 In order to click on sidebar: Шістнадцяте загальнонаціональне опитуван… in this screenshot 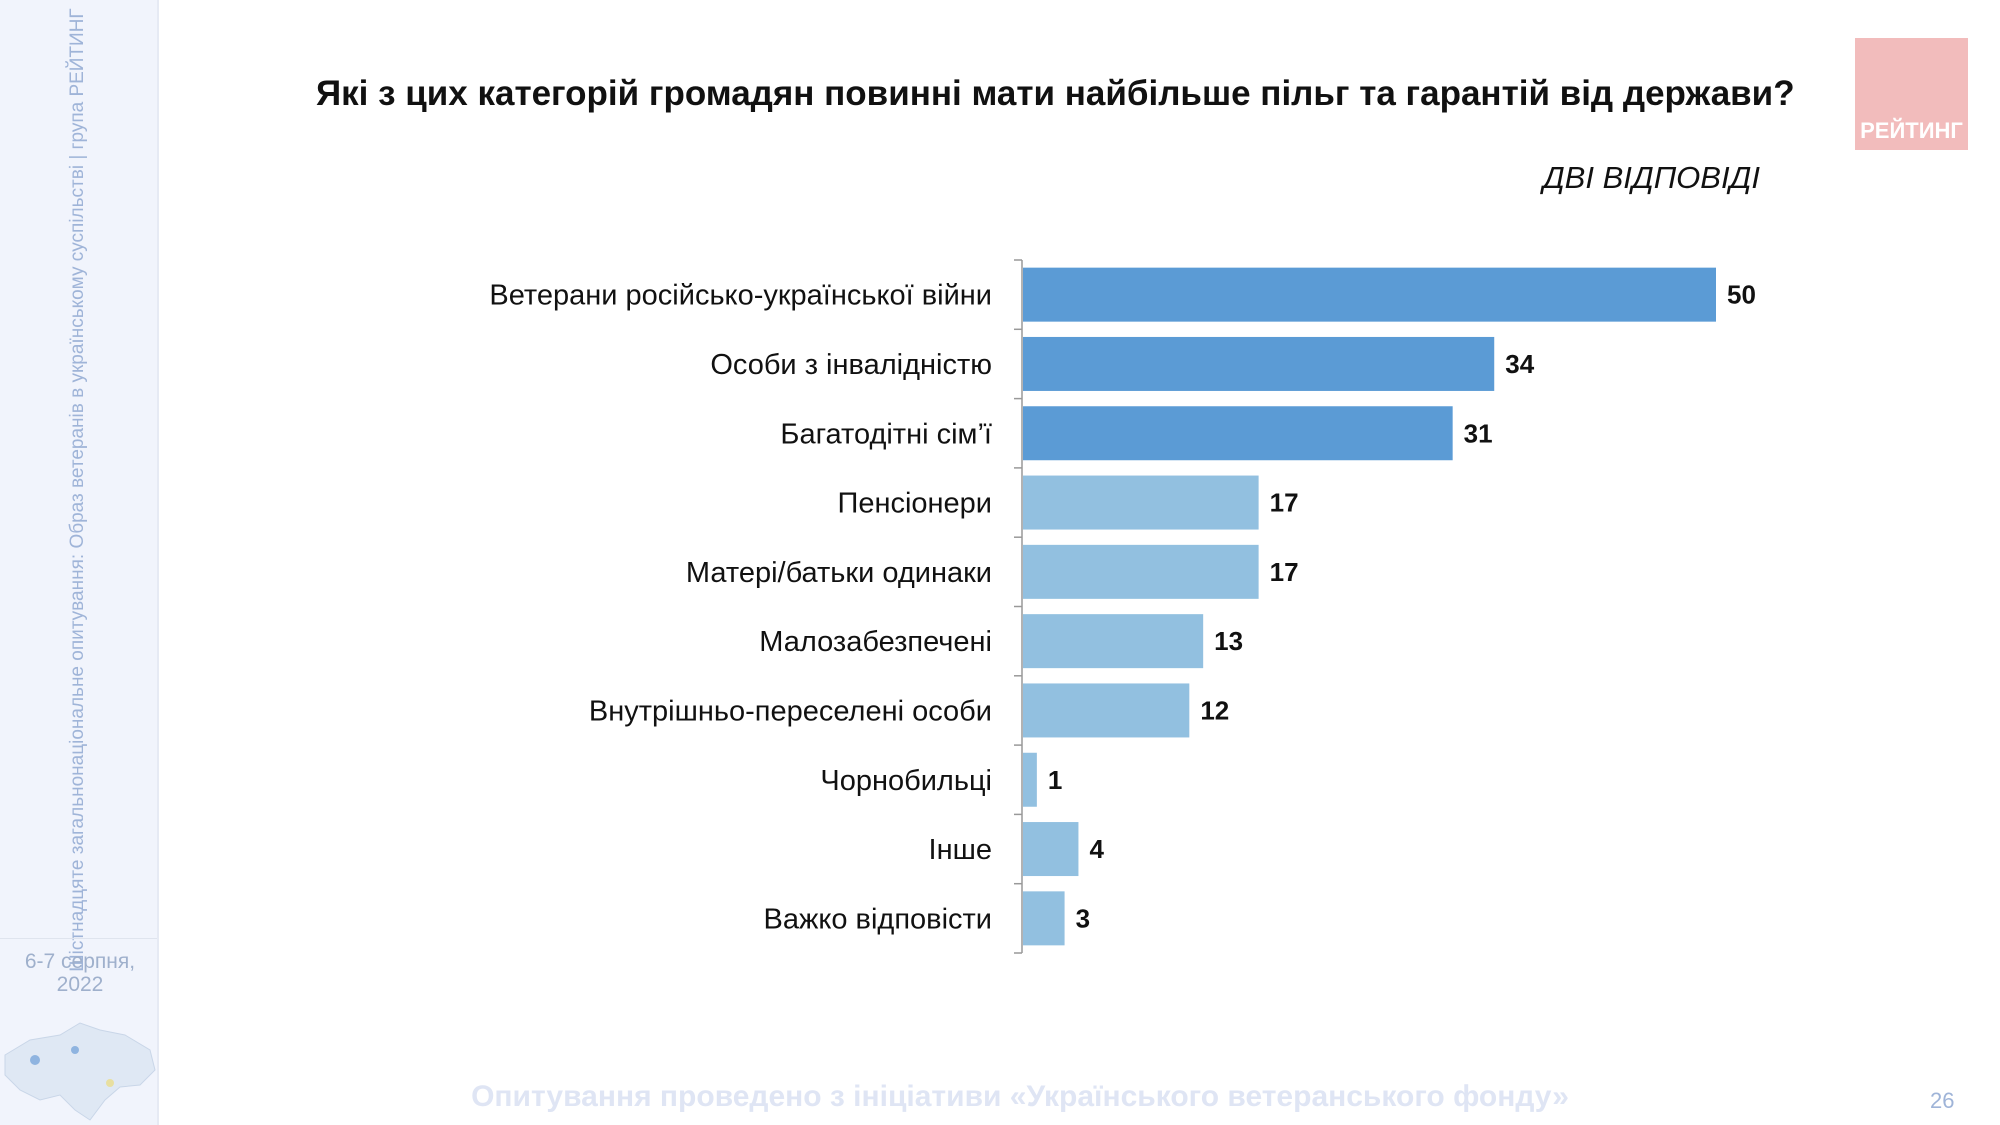, I will do `click(79, 562)`.